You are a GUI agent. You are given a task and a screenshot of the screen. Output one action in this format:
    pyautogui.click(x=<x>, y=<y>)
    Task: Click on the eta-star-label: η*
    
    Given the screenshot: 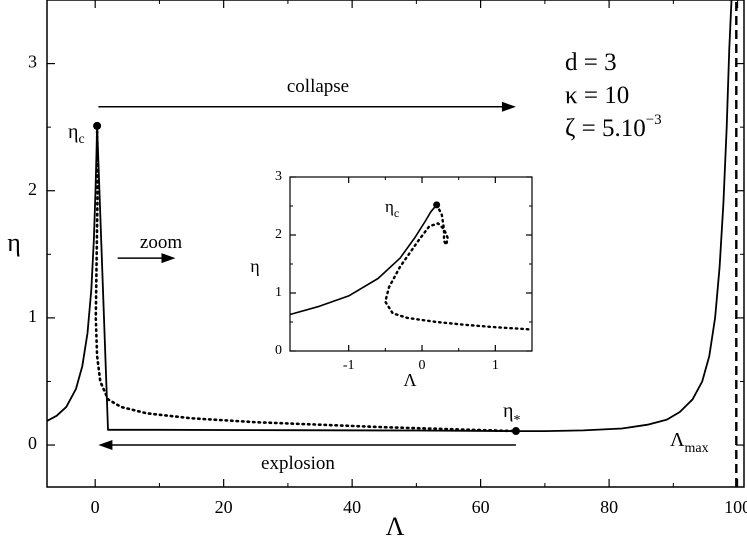 What is the action you would take?
    pyautogui.click(x=511, y=414)
    